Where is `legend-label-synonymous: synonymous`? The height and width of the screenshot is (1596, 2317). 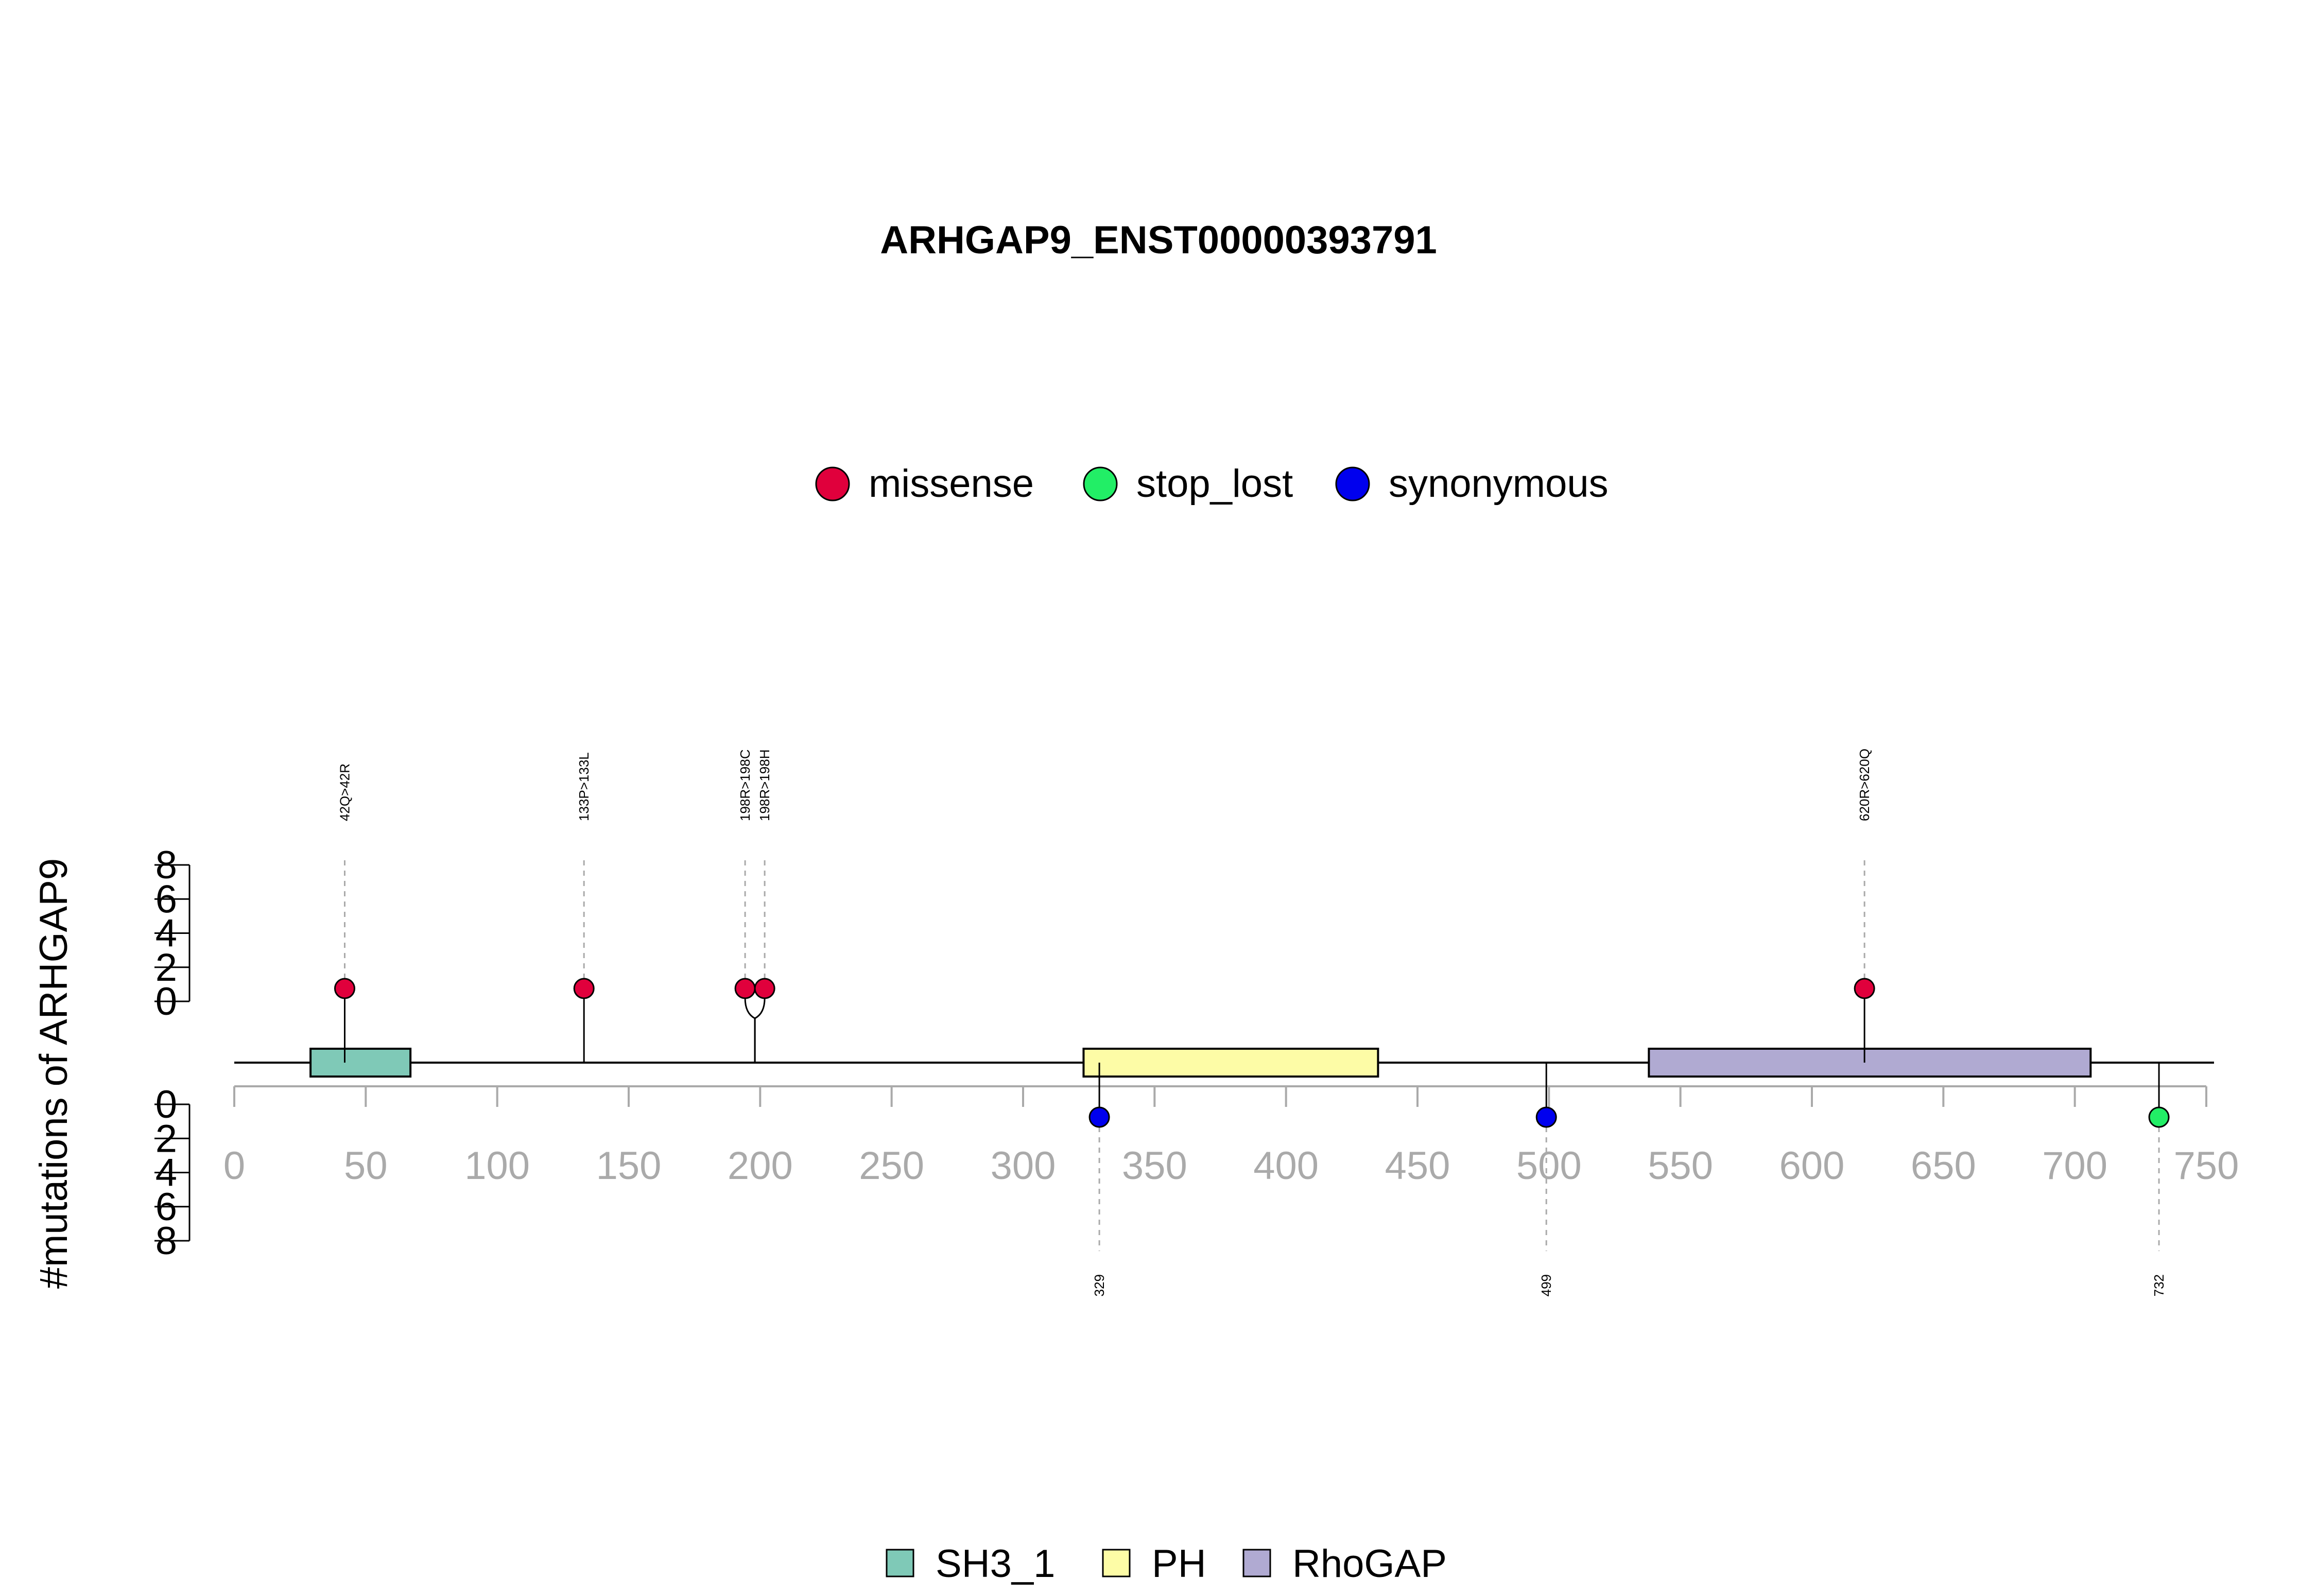 legend-label-synonymous: synonymous is located at coordinates (1499, 484).